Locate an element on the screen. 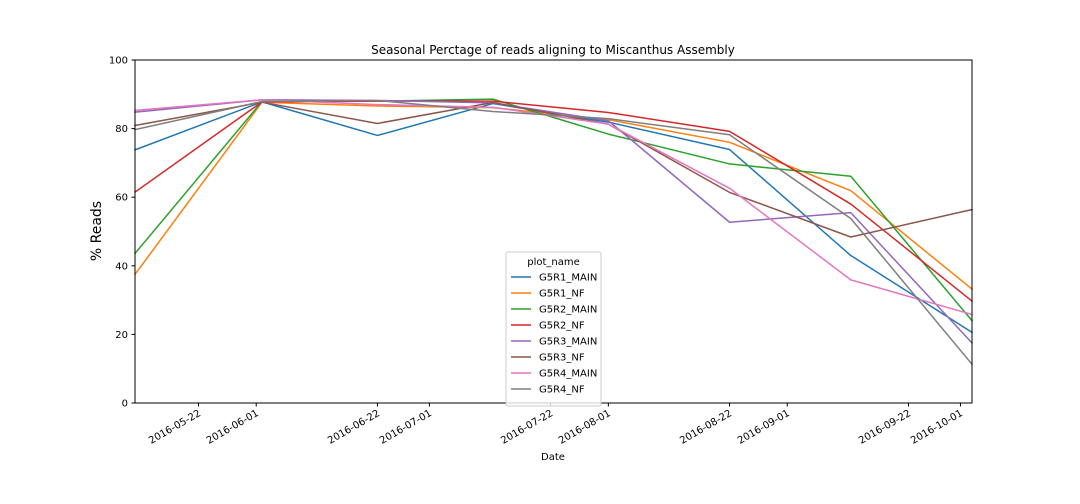 The image size is (1080, 504). x-tick-label: 2016-10-01 is located at coordinates (937, 427).